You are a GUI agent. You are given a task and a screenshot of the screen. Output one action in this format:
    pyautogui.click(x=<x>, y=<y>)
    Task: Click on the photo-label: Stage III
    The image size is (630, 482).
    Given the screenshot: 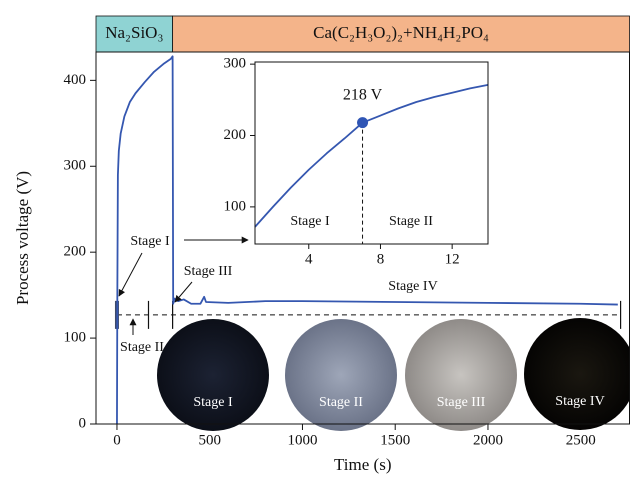 What is the action you would take?
    pyautogui.click(x=461, y=402)
    